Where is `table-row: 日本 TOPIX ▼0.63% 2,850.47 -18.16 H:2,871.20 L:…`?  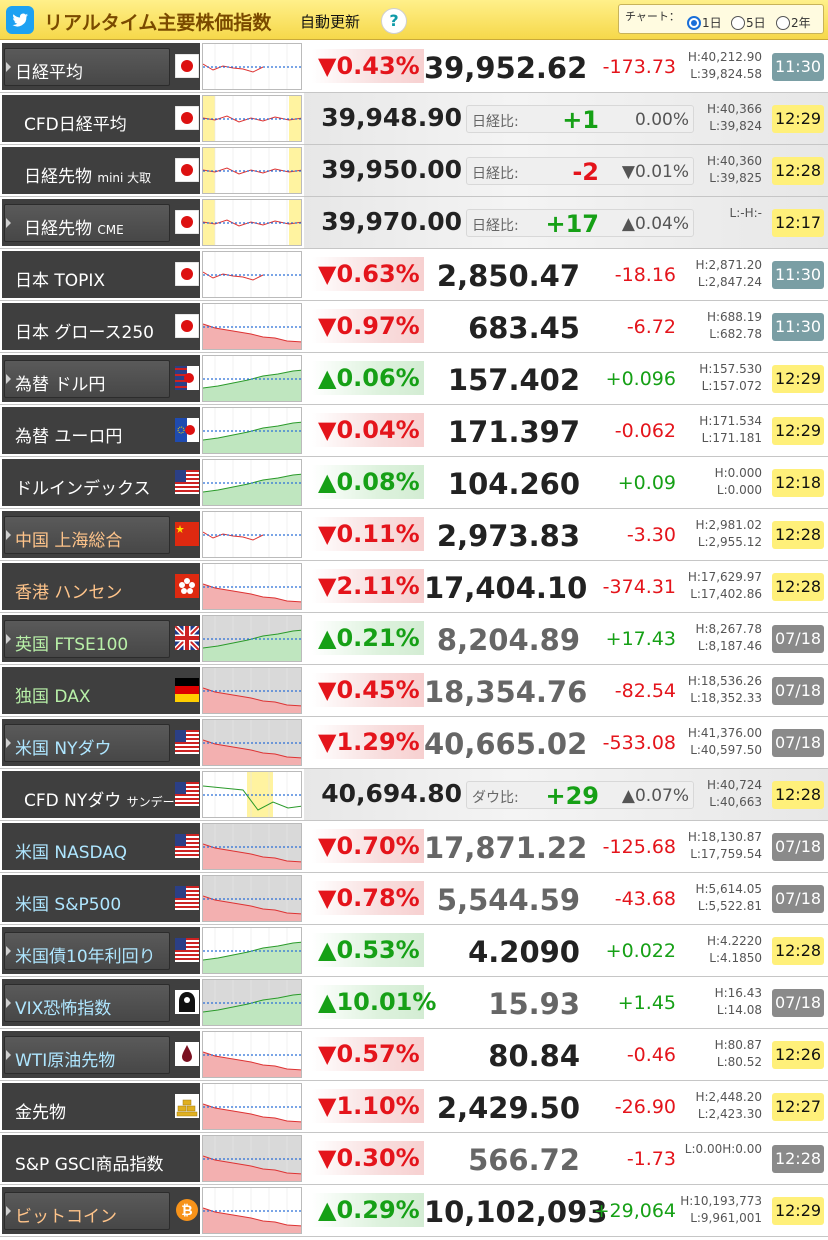 table-row: 日本 TOPIX ▼0.63% 2,850.47 -18.16 H:2,871.20 L:… is located at coordinates (414, 275).